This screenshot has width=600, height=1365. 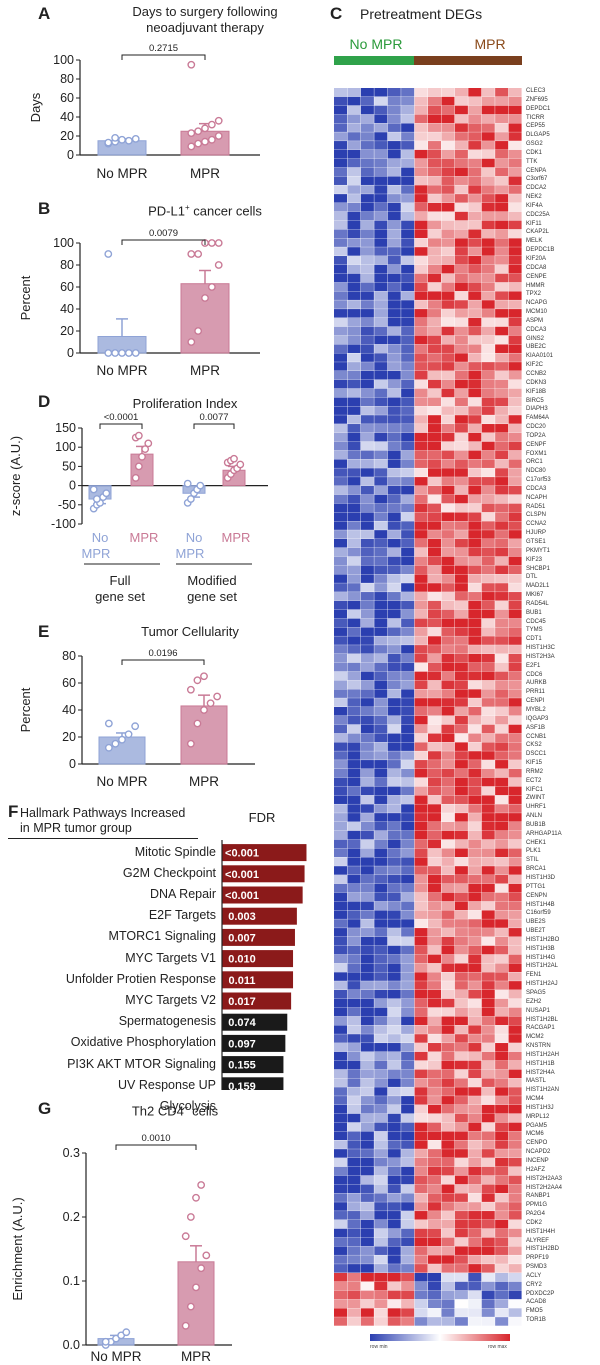 I want to click on panel-c-gene-label: HMMR, so click(x=535, y=285).